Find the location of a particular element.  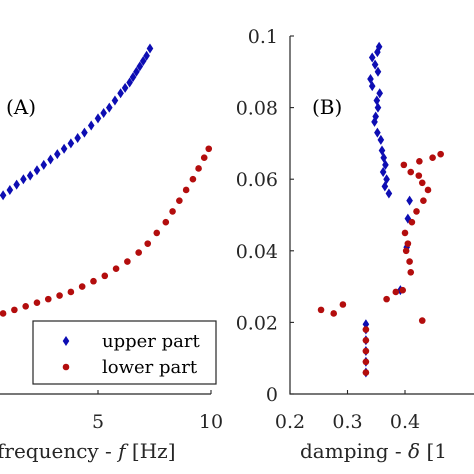

panel-a-x-tick-label: 5 is located at coordinates (98, 422).